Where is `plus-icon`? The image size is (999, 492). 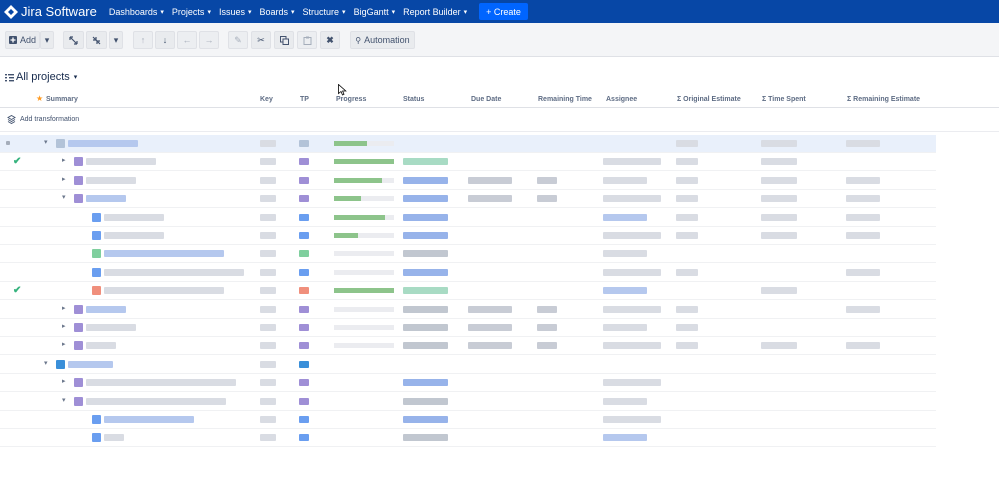
plus-icon is located at coordinates (12, 40).